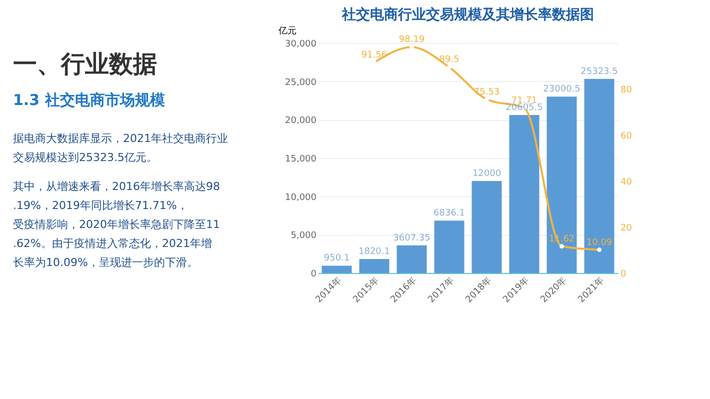 This screenshot has width=710, height=399. Describe the element at coordinates (301, 159) in the screenshot. I see `y-tick-label: 15,000` at that location.